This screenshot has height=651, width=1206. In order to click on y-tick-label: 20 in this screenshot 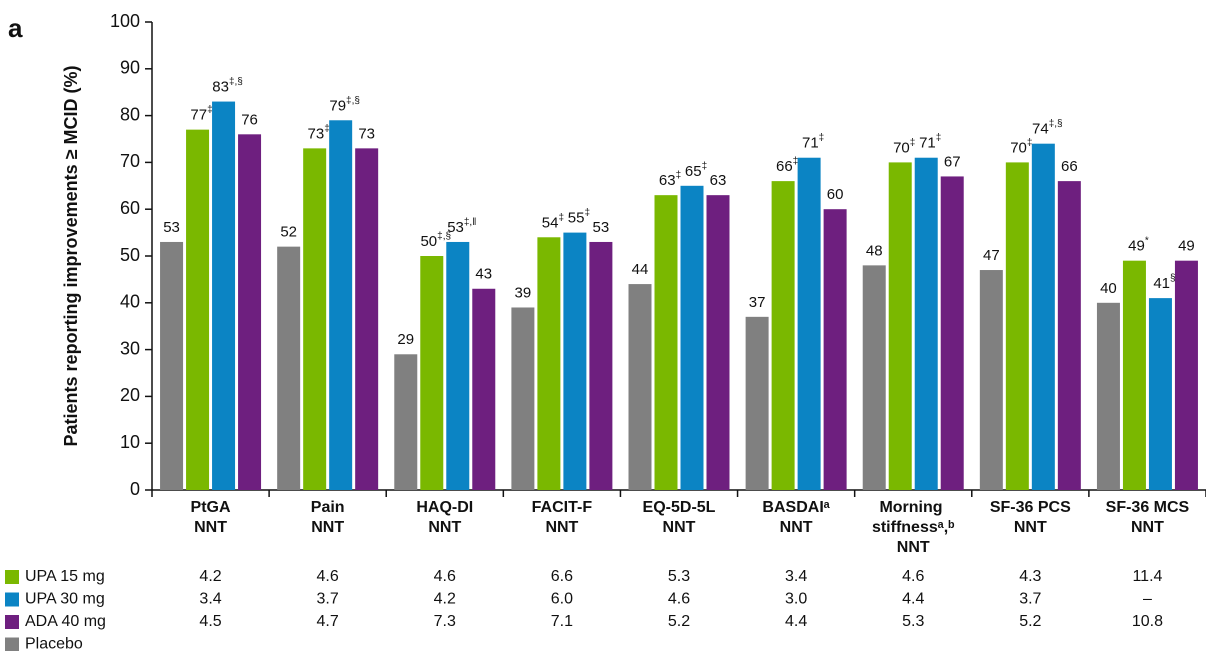, I will do `click(130, 395)`.